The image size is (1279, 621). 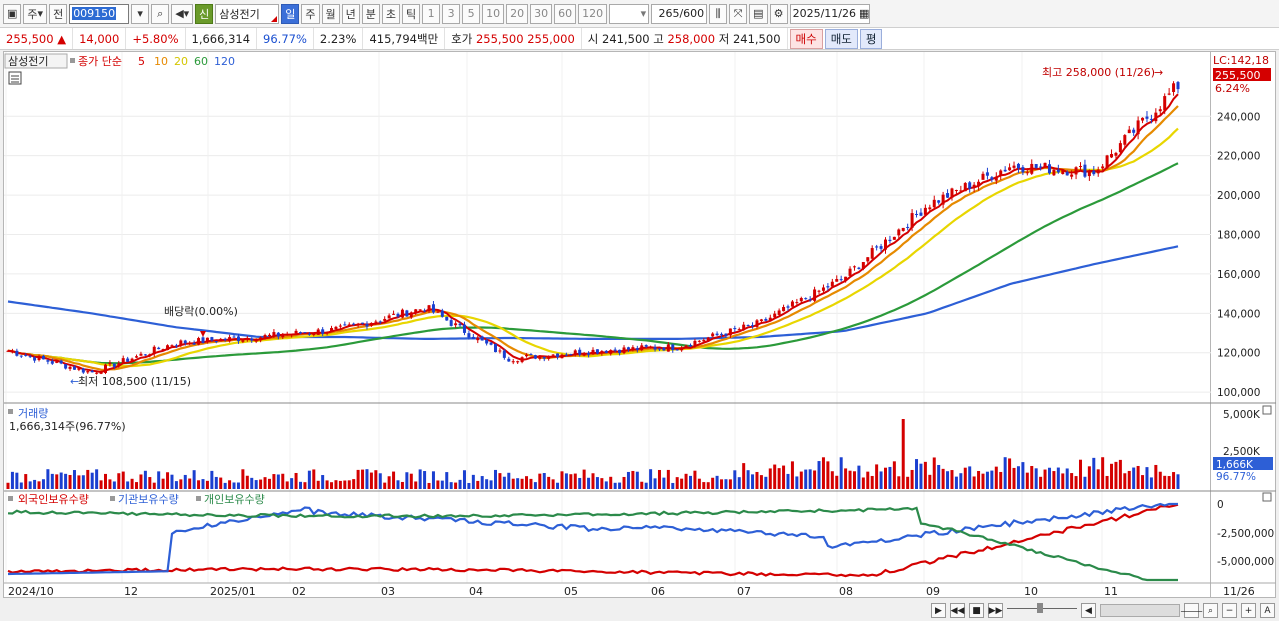 What do you see at coordinates (1088, 610) in the screenshot?
I see `scroll-left-icon: ◀` at bounding box center [1088, 610].